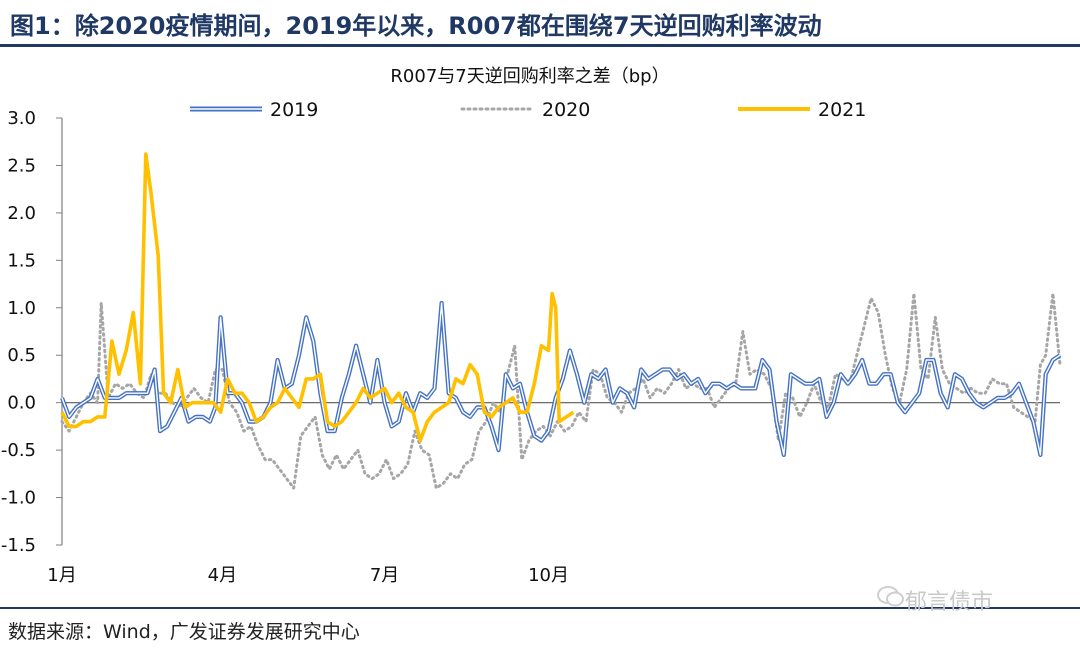 The height and width of the screenshot is (648, 1080). Describe the element at coordinates (890, 596) in the screenshot. I see `wechat-icon` at that location.